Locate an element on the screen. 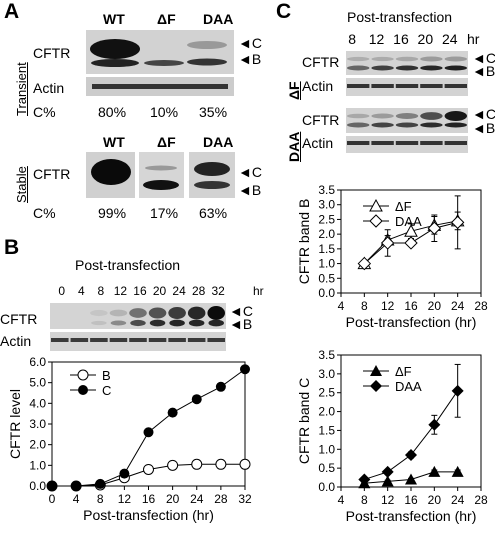 This screenshot has height=534, width=495. band-b-arrow-b: ◄B is located at coordinates (241, 324).